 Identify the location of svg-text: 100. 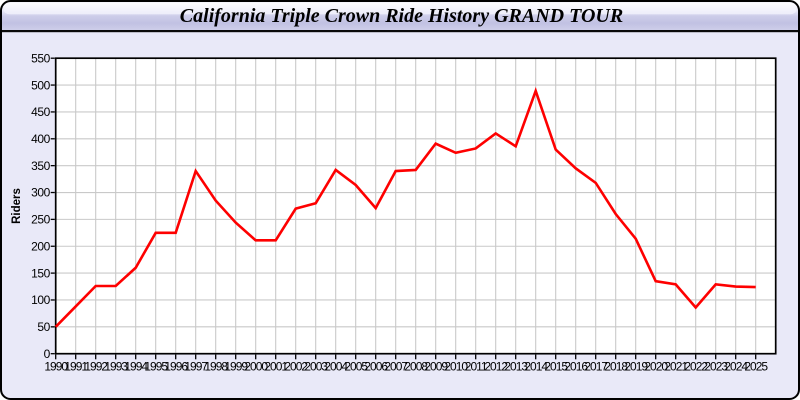
(40, 300).